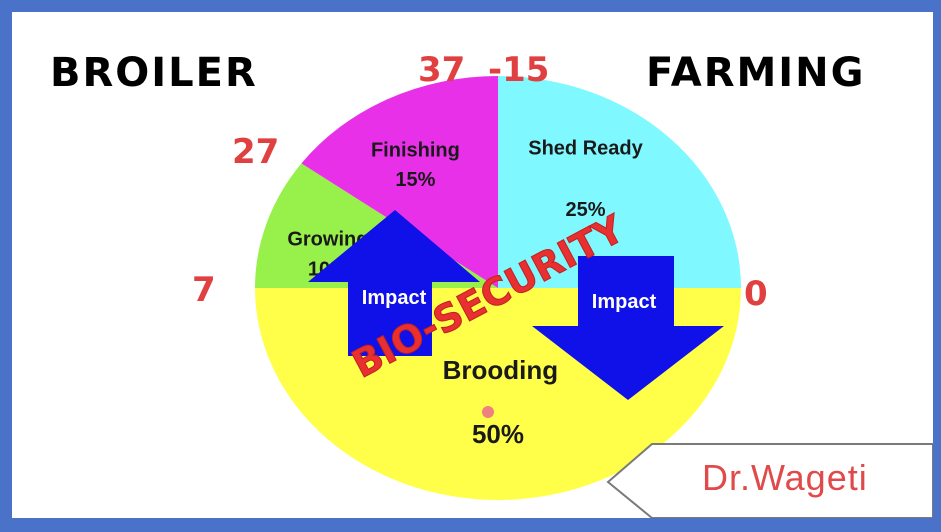 The width and height of the screenshot is (941, 532). What do you see at coordinates (394, 283) in the screenshot?
I see `impact-up-arrow` at bounding box center [394, 283].